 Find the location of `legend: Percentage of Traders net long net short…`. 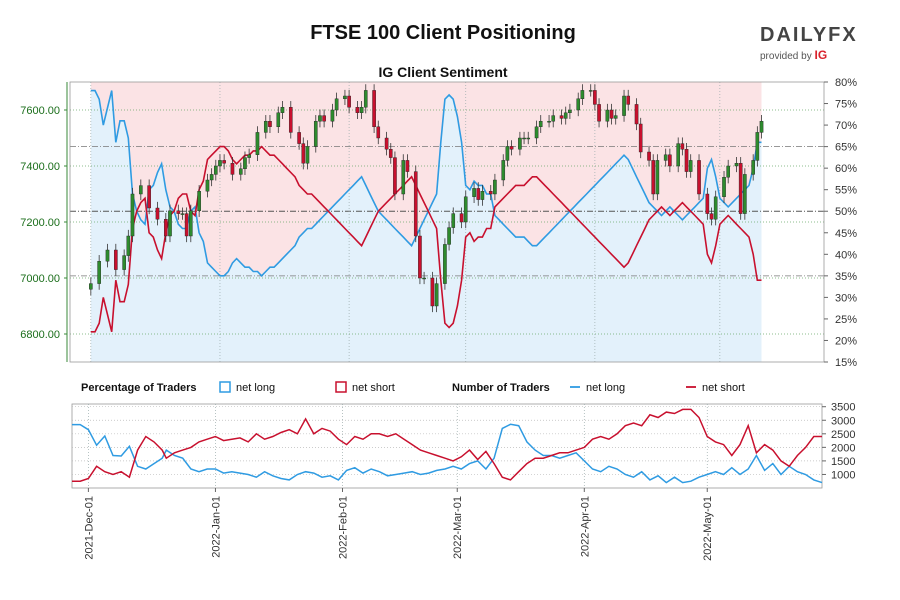

legend: Percentage of Traders net long net short… is located at coordinates (413, 387).